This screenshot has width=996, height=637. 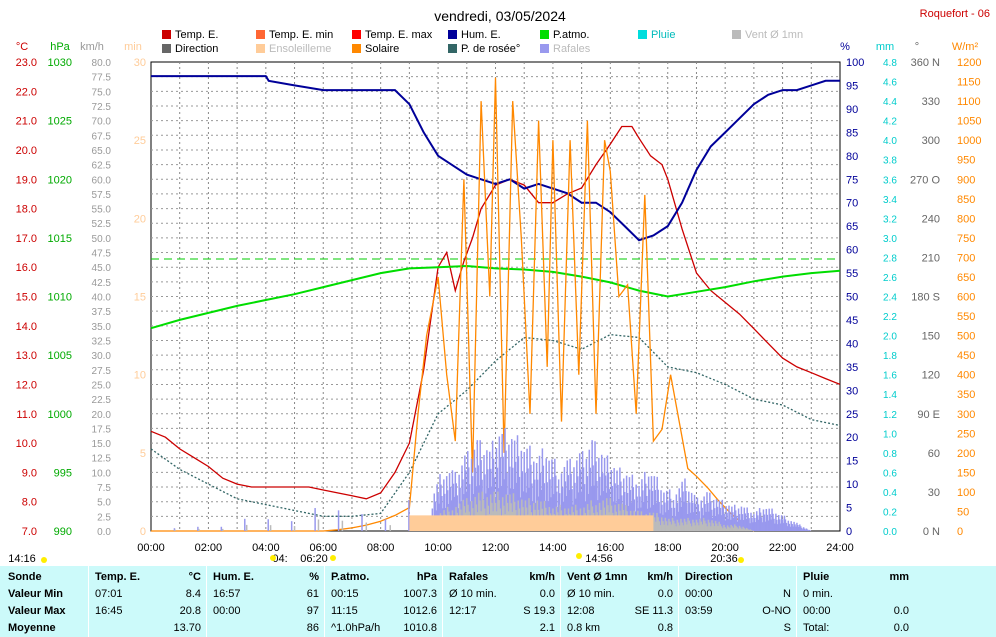 I want to click on axis-pct-tick: 0, so click(x=849, y=532).